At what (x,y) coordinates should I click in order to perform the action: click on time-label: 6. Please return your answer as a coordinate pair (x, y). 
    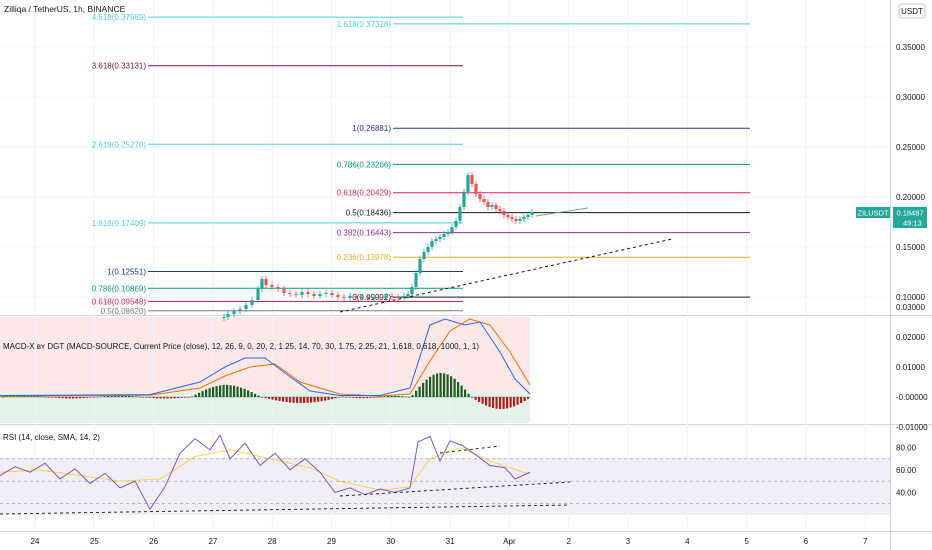
    Looking at the image, I should click on (806, 541).